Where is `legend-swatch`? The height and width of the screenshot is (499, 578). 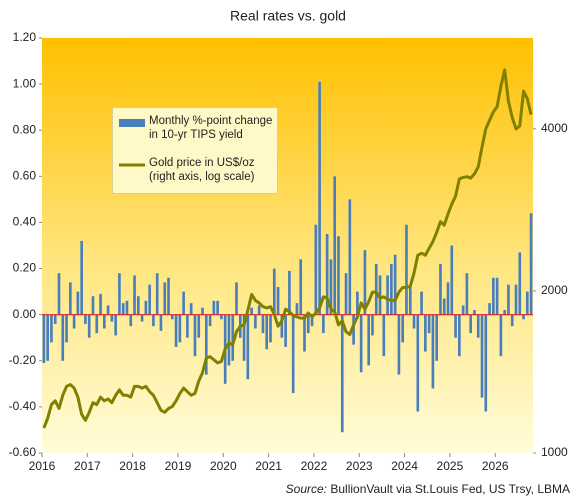 legend-swatch is located at coordinates (132, 123).